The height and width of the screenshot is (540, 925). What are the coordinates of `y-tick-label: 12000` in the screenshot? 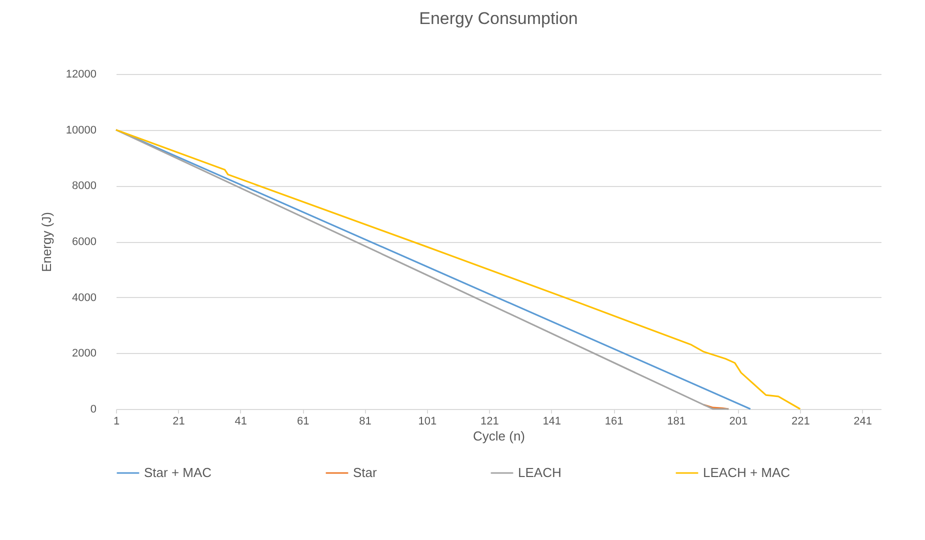 It's located at (81, 74).